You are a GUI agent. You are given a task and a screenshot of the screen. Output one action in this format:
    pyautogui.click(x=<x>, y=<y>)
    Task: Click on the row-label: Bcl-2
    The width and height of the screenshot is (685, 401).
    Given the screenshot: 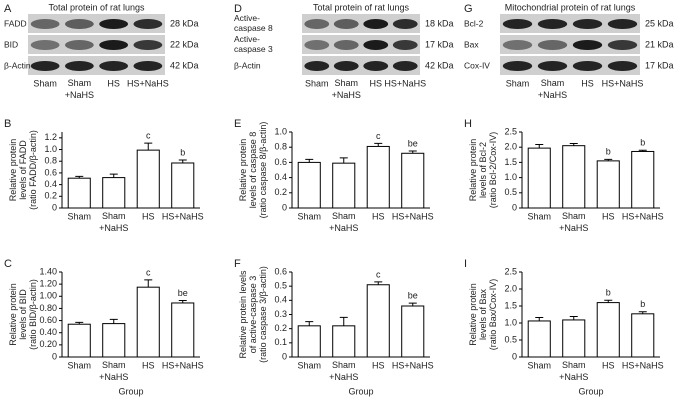 What is the action you would take?
    pyautogui.click(x=474, y=23)
    